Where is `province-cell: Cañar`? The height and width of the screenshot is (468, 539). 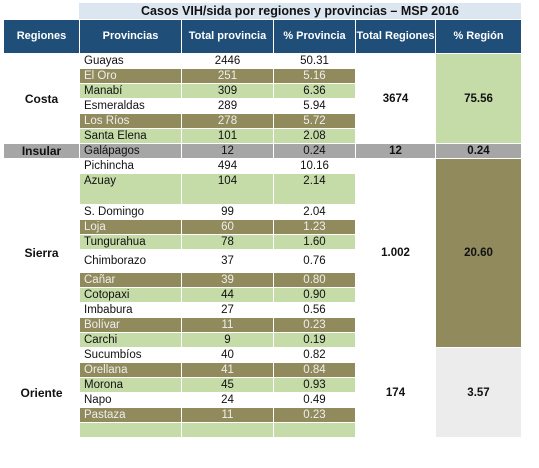 province-cell: Cañar is located at coordinates (130, 280).